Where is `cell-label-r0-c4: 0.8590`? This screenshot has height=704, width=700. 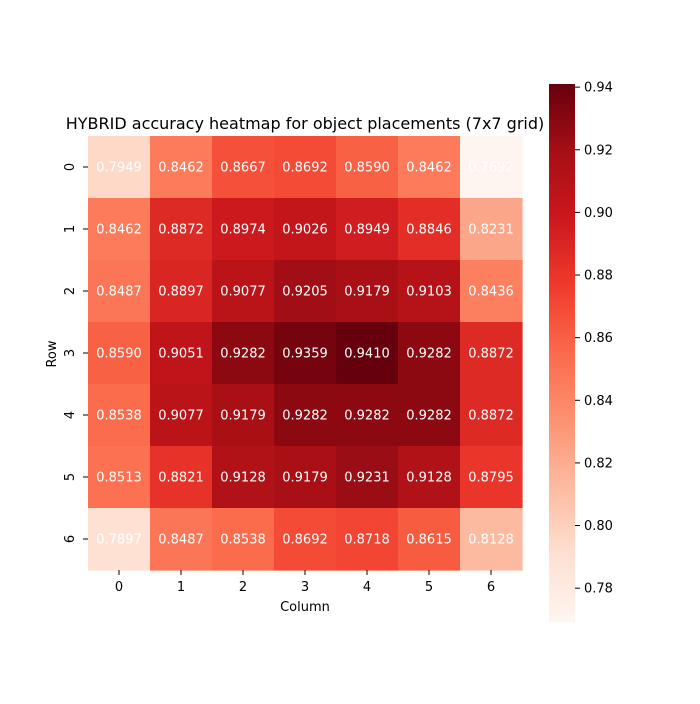
cell-label-r0-c4: 0.8590 is located at coordinates (367, 168).